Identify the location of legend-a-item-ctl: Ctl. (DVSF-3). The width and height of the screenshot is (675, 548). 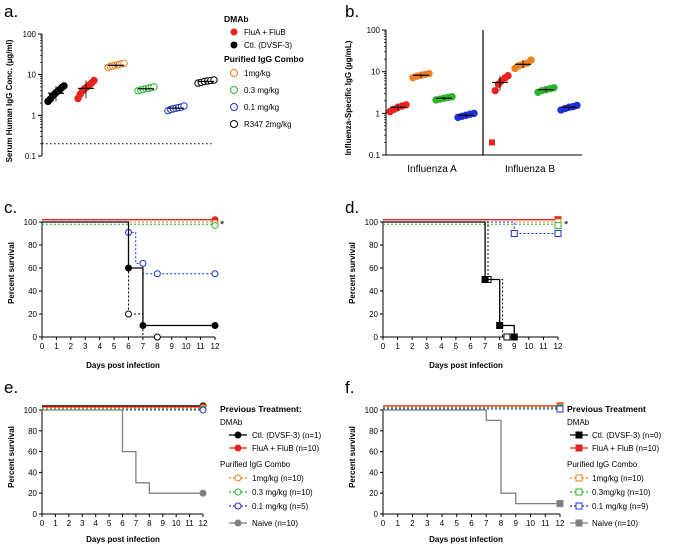
(268, 45).